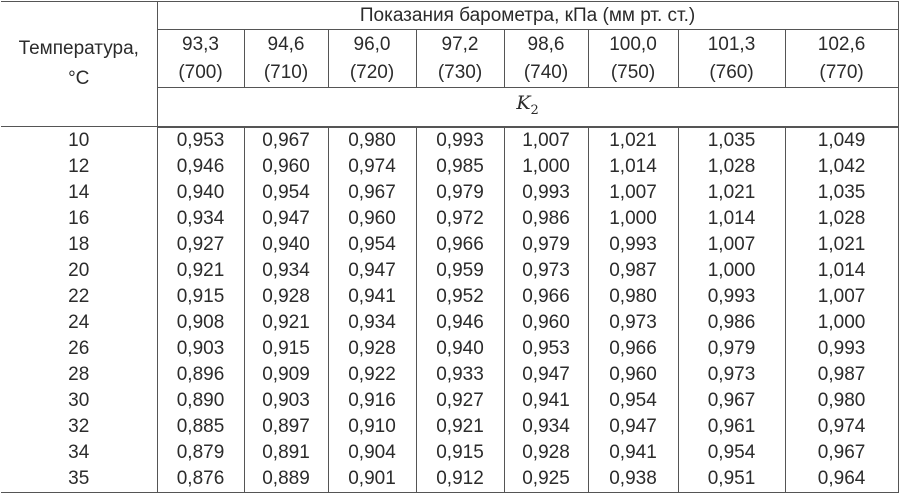 This screenshot has height=501, width=901. I want to click on coefficient-cell: 0,961, so click(731, 426).